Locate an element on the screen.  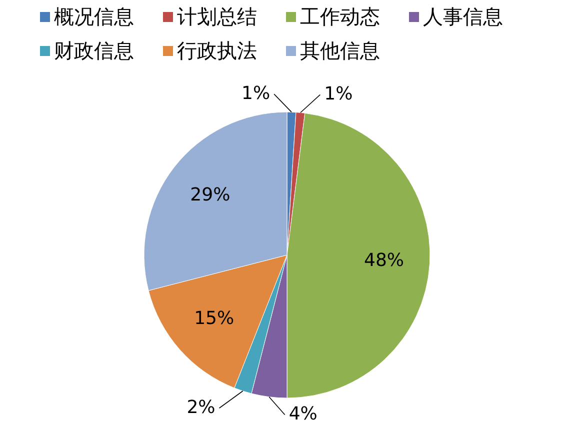
legend-label: 概况信息 is located at coordinates (94, 16).